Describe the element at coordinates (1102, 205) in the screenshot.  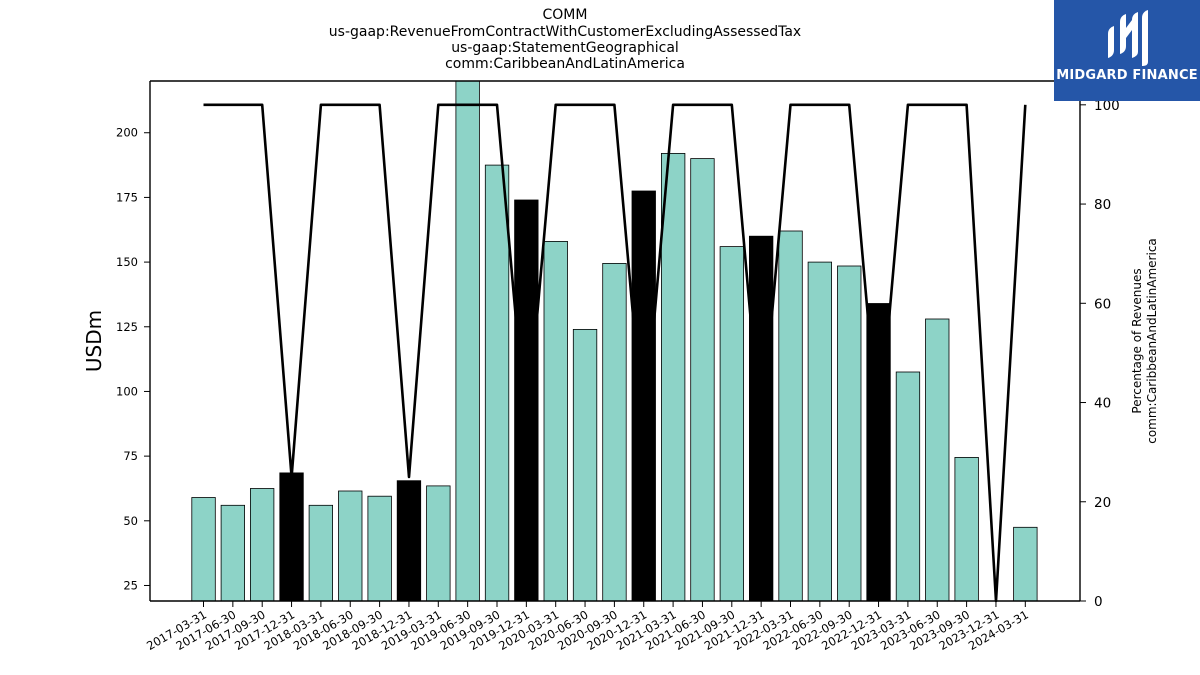
I see `right-y-tick-label: 80` at that location.